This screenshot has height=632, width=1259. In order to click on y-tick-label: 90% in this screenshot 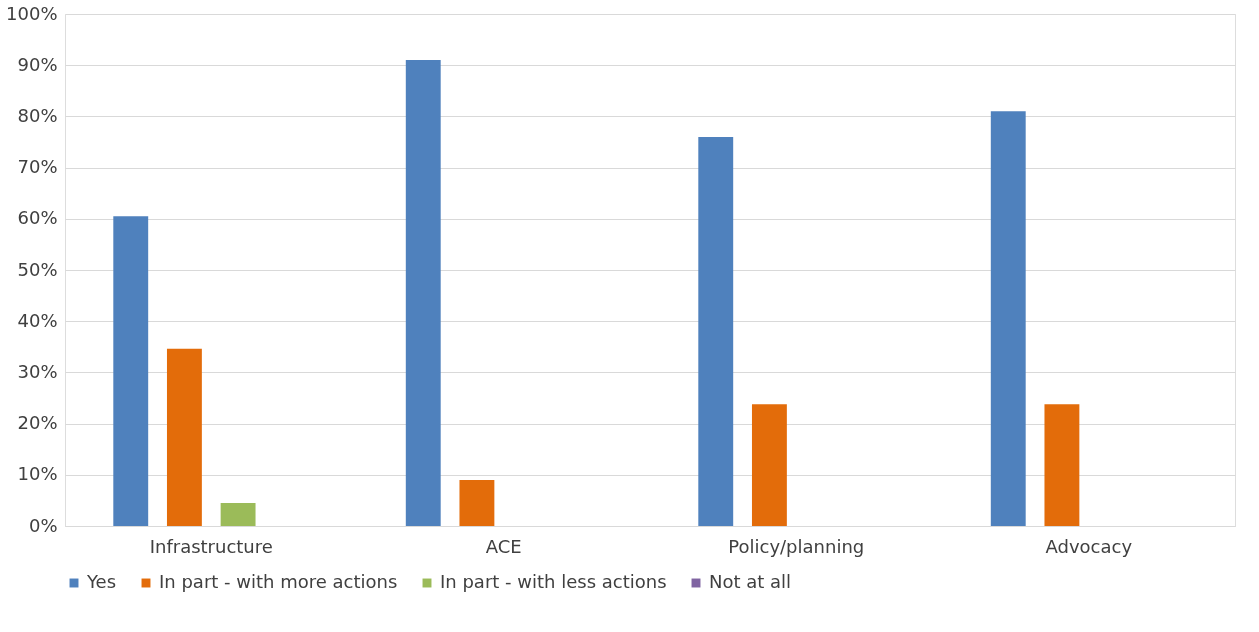, I will do `click(37, 64)`.